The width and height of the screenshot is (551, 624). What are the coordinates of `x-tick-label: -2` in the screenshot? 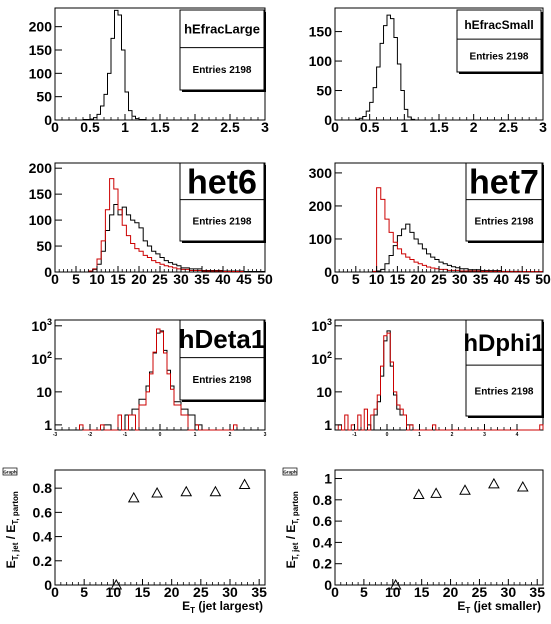 It's located at (90, 435).